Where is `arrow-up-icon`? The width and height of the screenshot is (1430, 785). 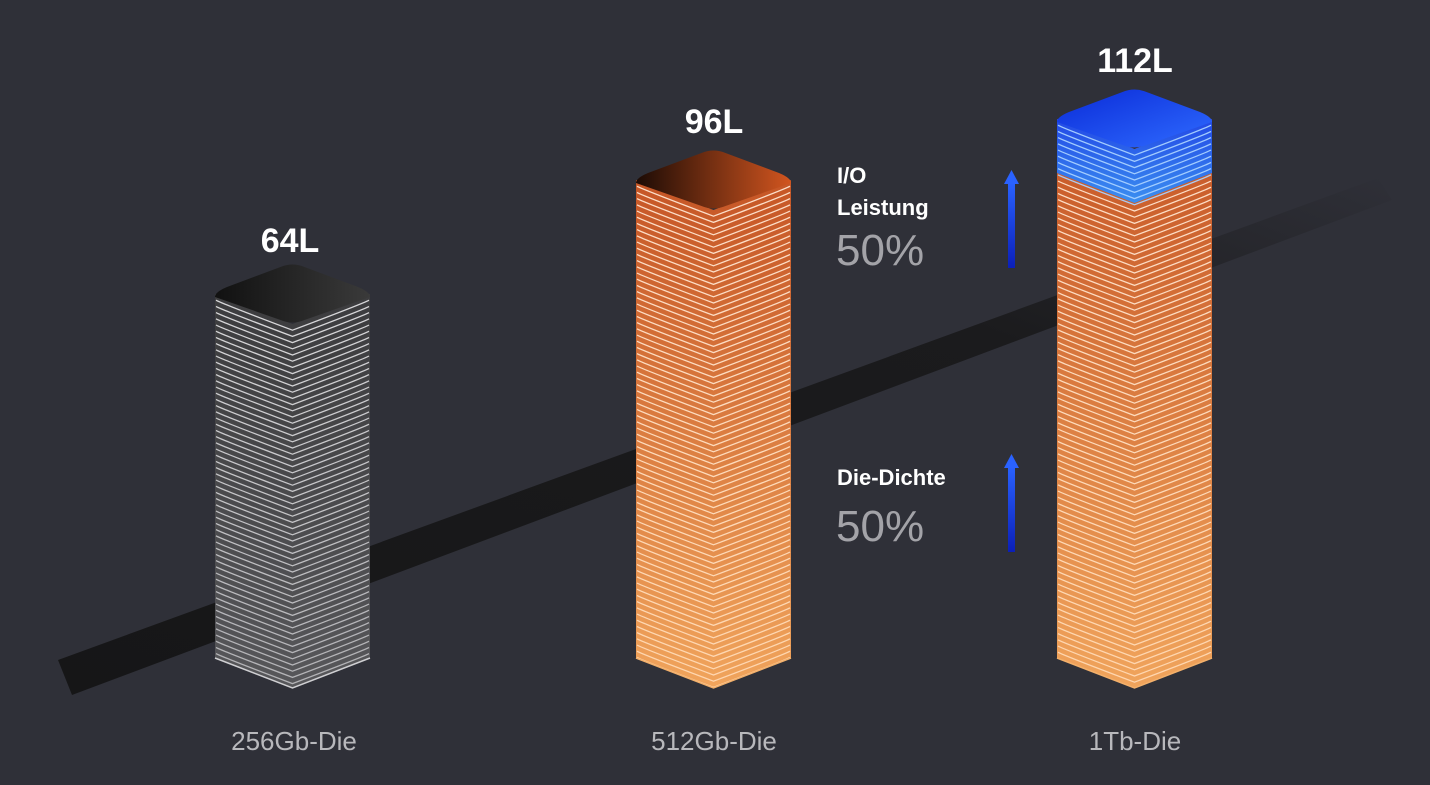 arrow-up-icon is located at coordinates (1011, 219).